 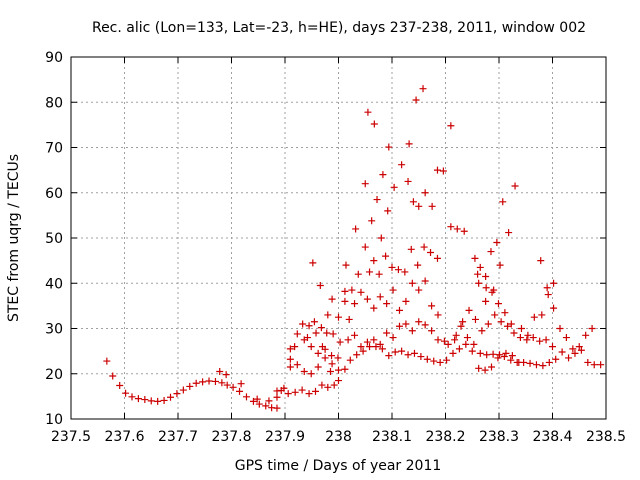 I want to click on x-tick-label: 237.9, so click(x=285, y=437).